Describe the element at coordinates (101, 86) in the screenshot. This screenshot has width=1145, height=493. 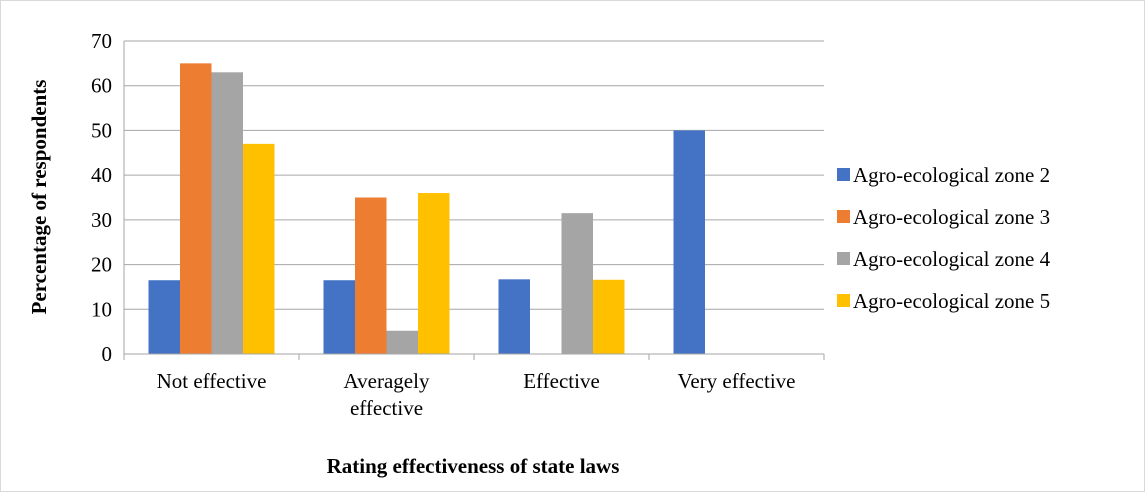
I see `y-tick-label: 60` at that location.